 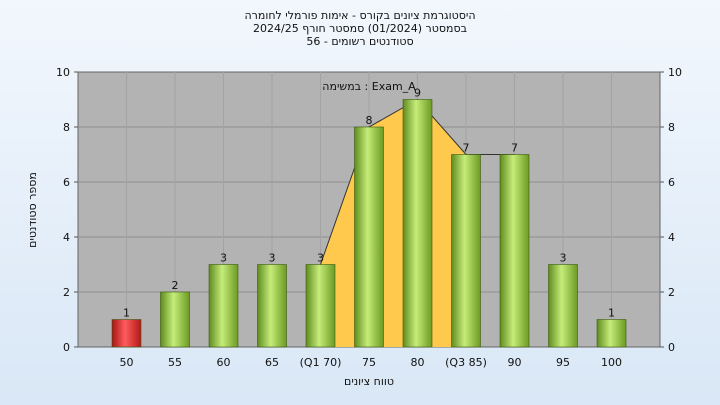 What do you see at coordinates (63, 72) in the screenshot?
I see `y-tick-label: 10` at bounding box center [63, 72].